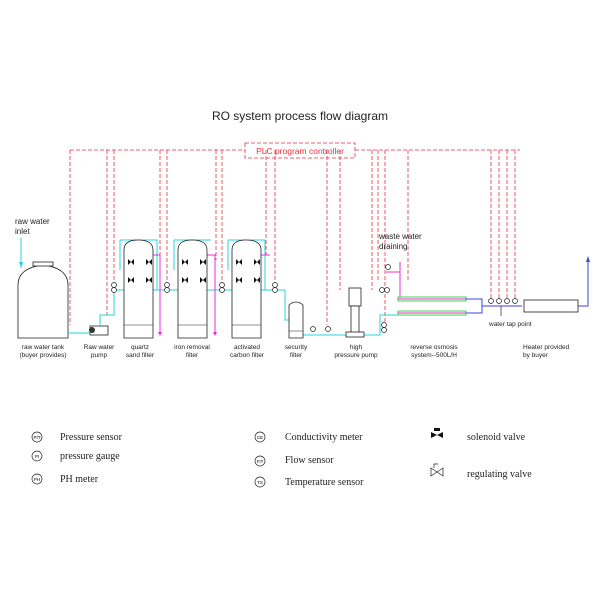 The width and height of the screenshot is (600, 600). What do you see at coordinates (356, 355) in the screenshot?
I see `label-hp-pump-2: pressure pump` at bounding box center [356, 355].